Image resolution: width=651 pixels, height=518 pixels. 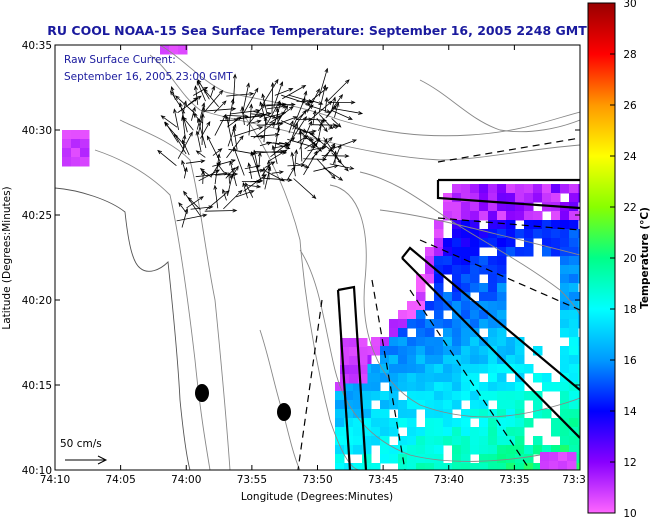 I want to click on y-tick-label: 40:30, so click(x=37, y=131).